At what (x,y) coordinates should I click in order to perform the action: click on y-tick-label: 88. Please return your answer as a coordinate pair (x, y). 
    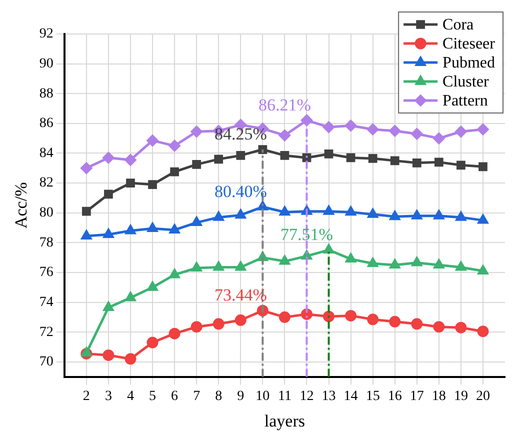
    Looking at the image, I should click on (46, 94).